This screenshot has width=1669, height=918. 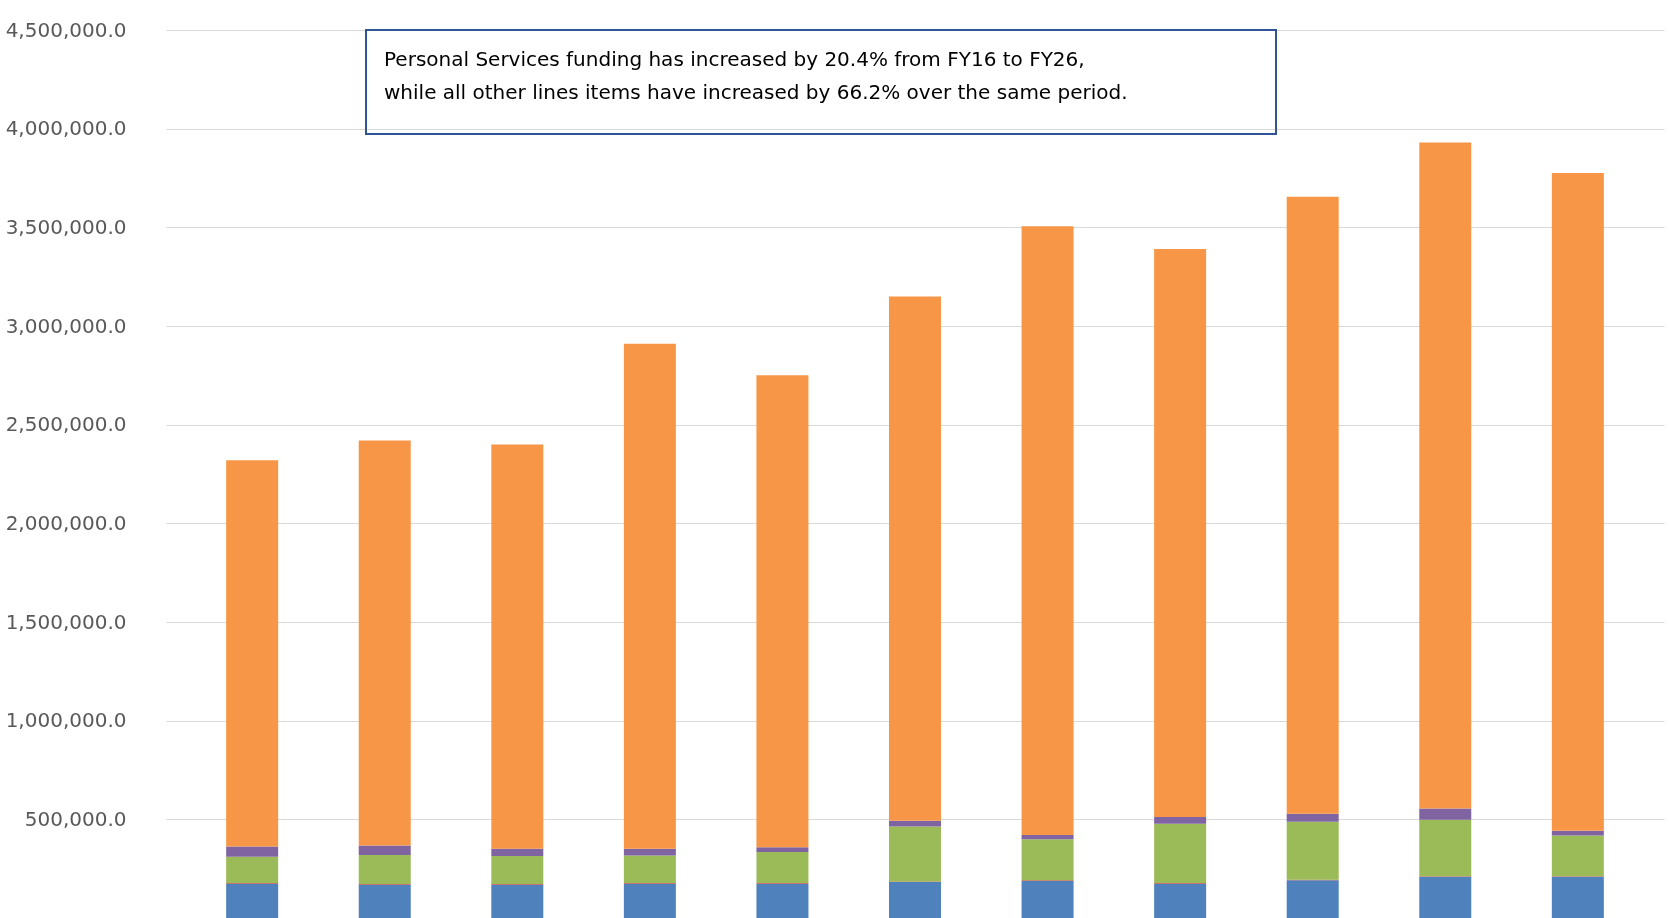 I want to click on y-tick-label: 4,000,000.0, so click(x=66, y=128).